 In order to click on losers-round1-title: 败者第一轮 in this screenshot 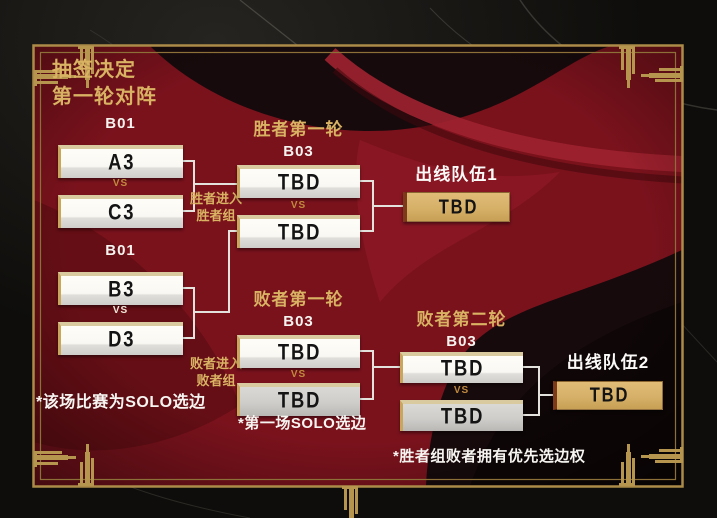, I will do `click(298, 299)`.